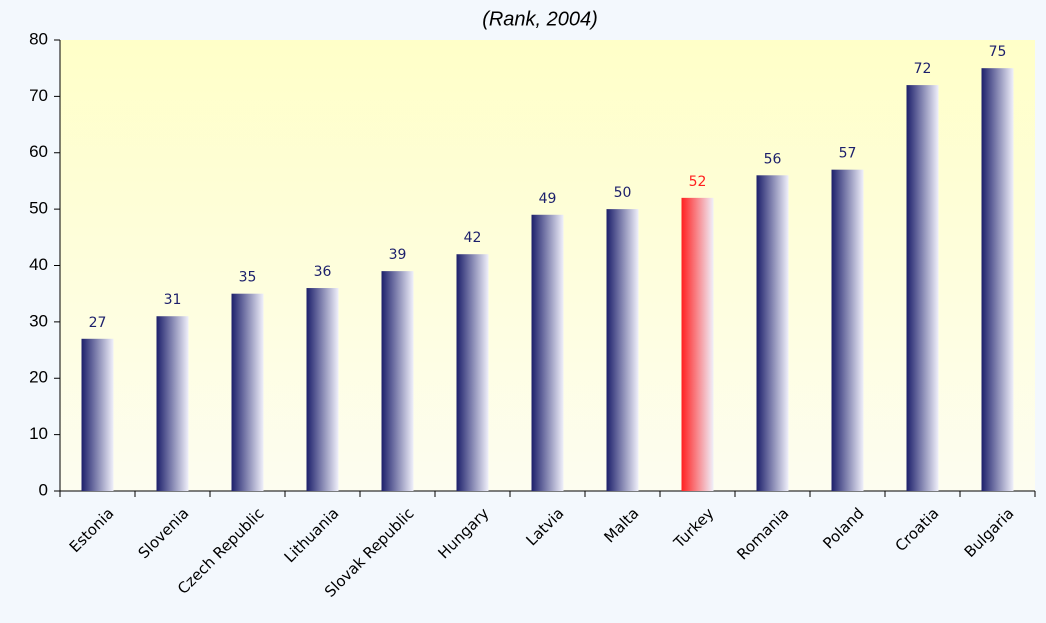 This screenshot has width=1046, height=623. What do you see at coordinates (248, 278) in the screenshot?
I see `data-label: 35` at bounding box center [248, 278].